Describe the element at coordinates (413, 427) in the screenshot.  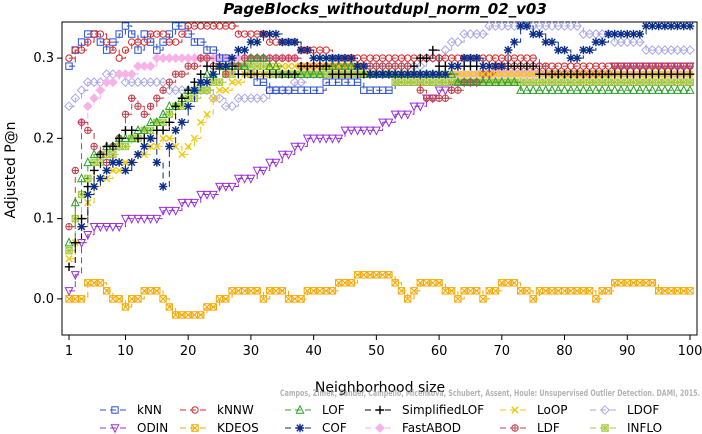
I see `legend-item-fastabod: FastABOD` at that location.